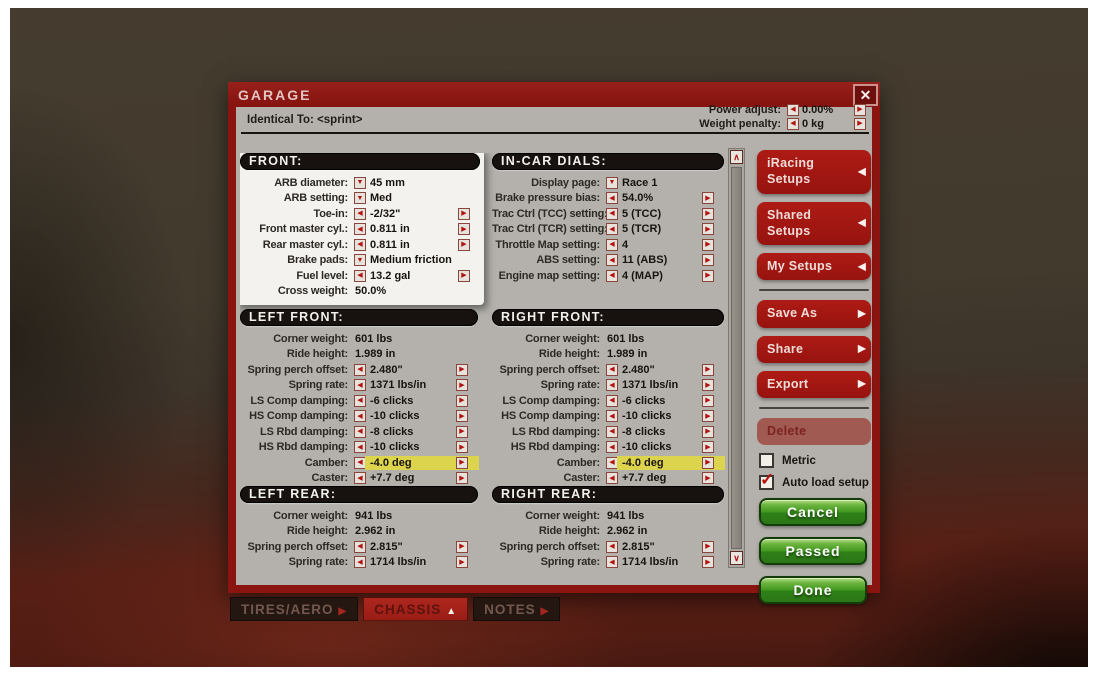 The image size is (1098, 675). I want to click on power-adjust-decrease-button: ◀, so click(793, 109).